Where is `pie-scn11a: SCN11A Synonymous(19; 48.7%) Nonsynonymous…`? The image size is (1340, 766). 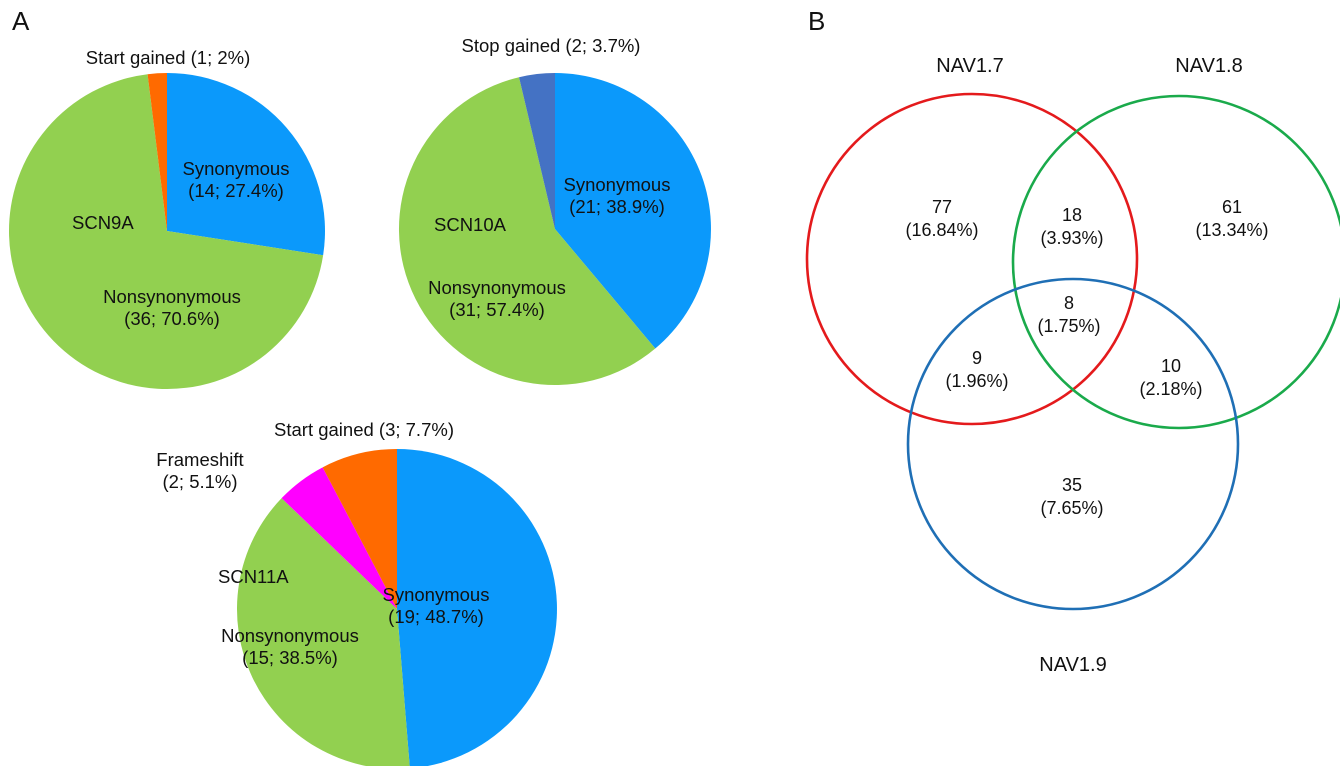
pie-scn11a: SCN11A Synonymous(19; 48.7%) Nonsynonymous… is located at coordinates (356, 592).